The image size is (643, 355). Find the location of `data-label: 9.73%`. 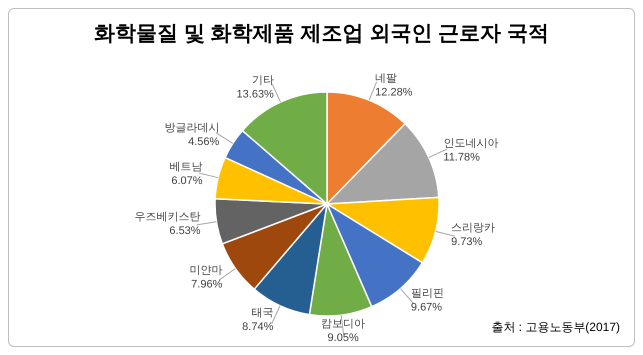

data-label: 9.73% is located at coordinates (467, 242).